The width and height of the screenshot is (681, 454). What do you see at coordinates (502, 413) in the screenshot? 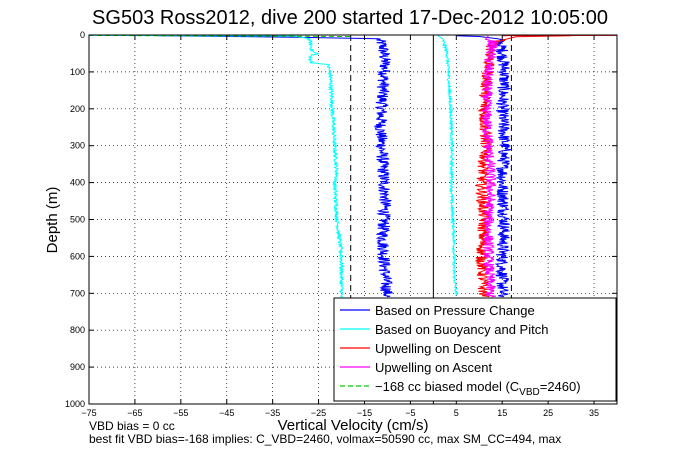
I see `x-tick-label: 15` at bounding box center [502, 413].